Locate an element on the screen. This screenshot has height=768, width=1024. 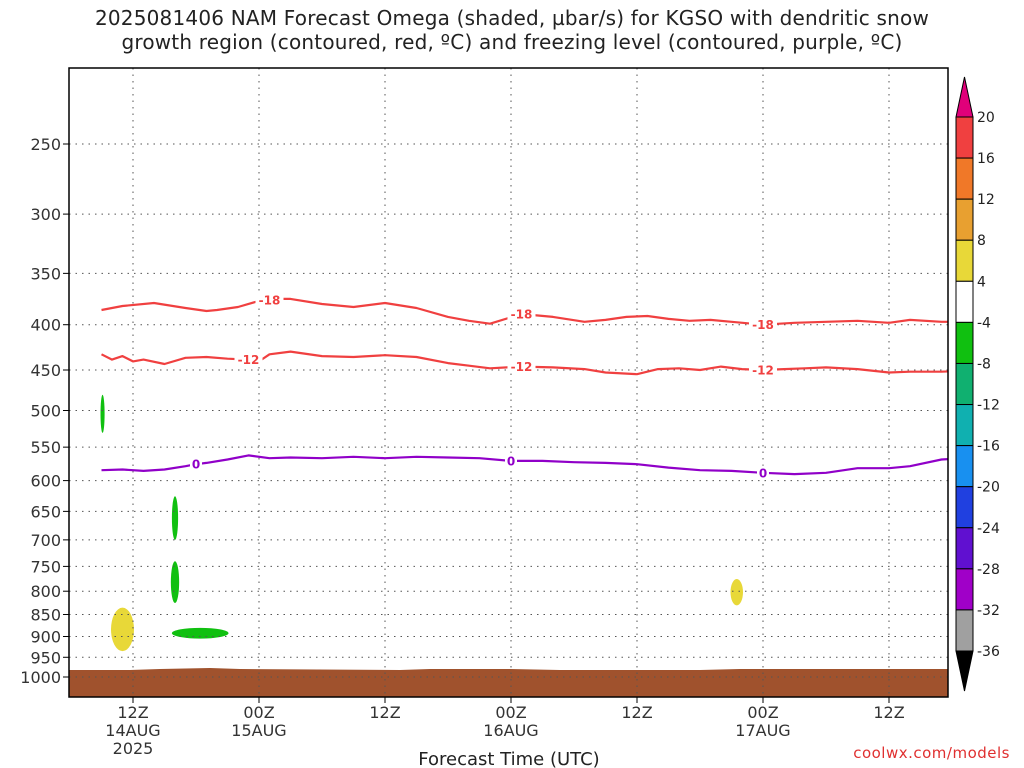
y-tick-label-400: 400 is located at coordinates (45, 325).